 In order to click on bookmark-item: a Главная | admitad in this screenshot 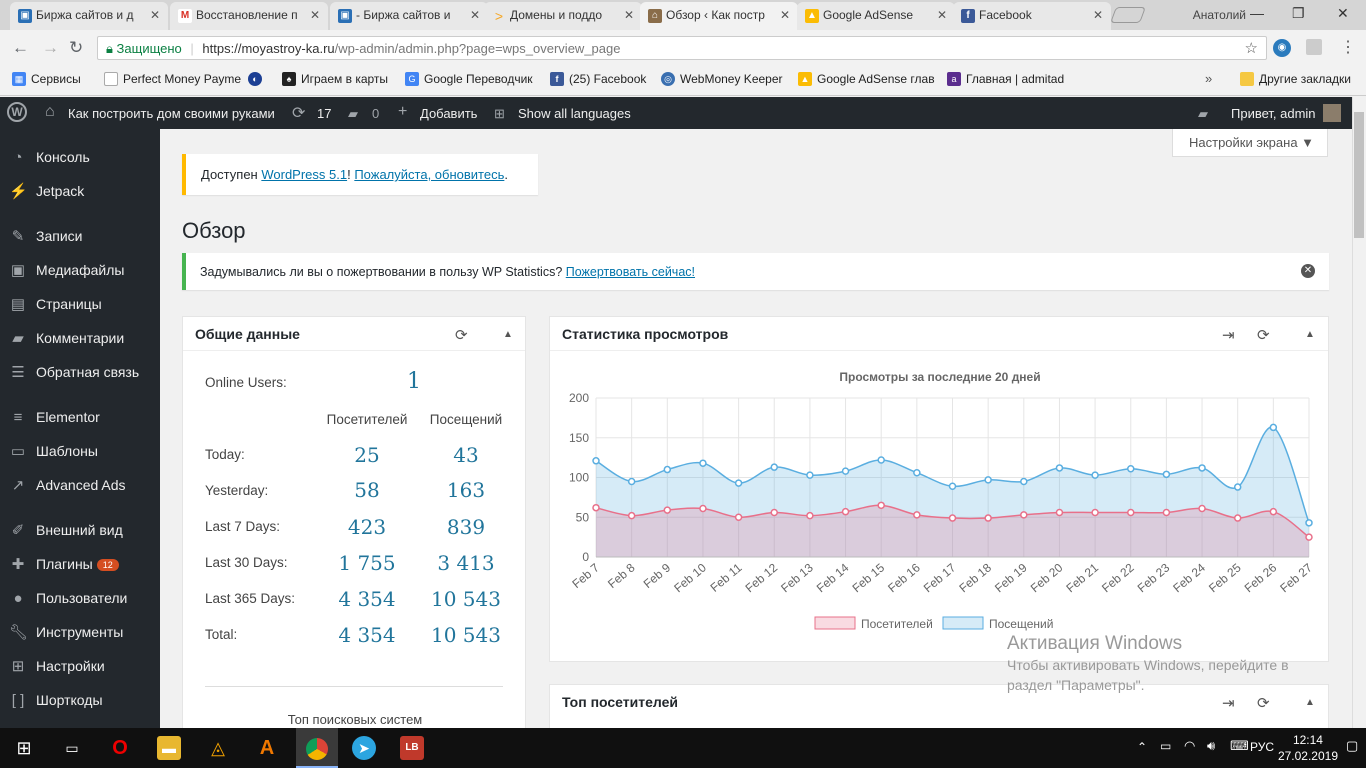, I will do `click(1005, 79)`.